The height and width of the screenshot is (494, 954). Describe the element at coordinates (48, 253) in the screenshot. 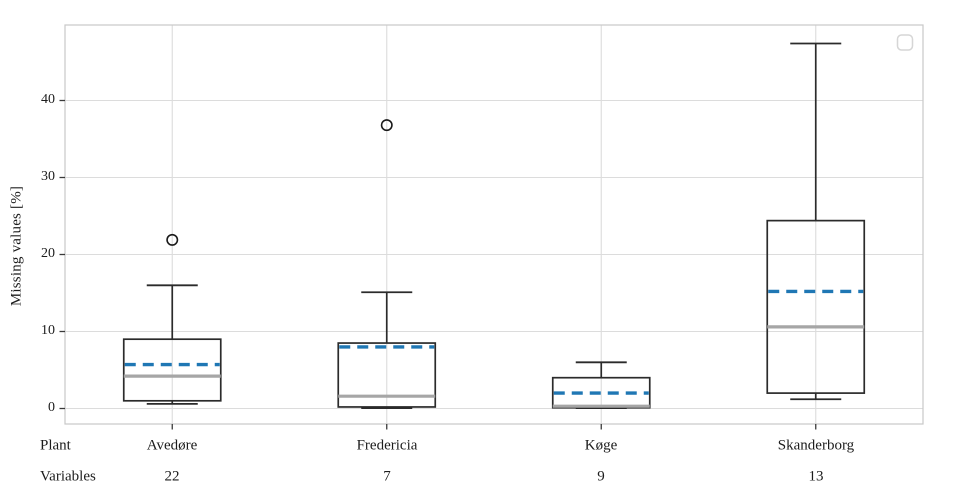

I see `y-tick-label-20: 20` at that location.